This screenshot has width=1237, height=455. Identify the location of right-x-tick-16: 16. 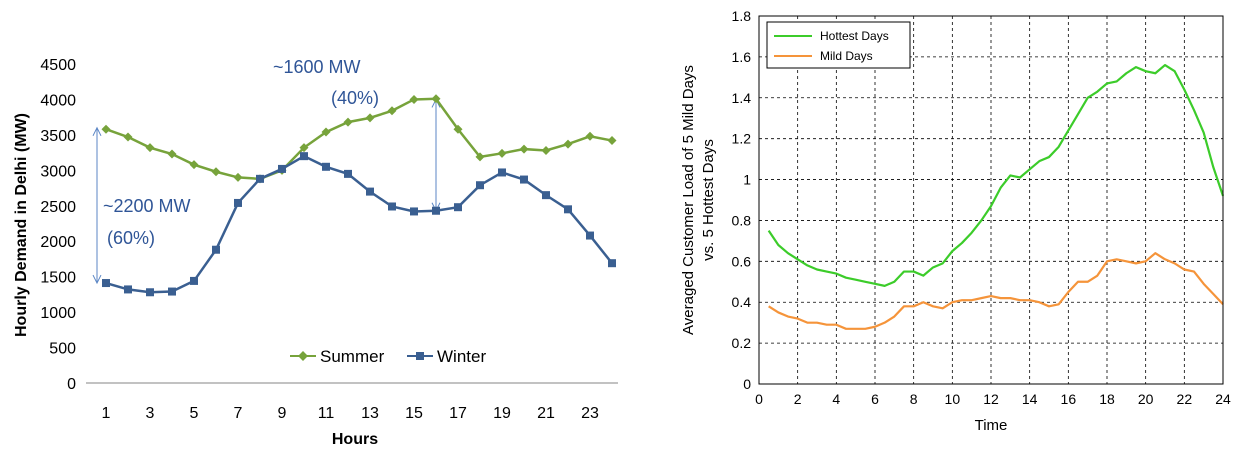
(1069, 399).